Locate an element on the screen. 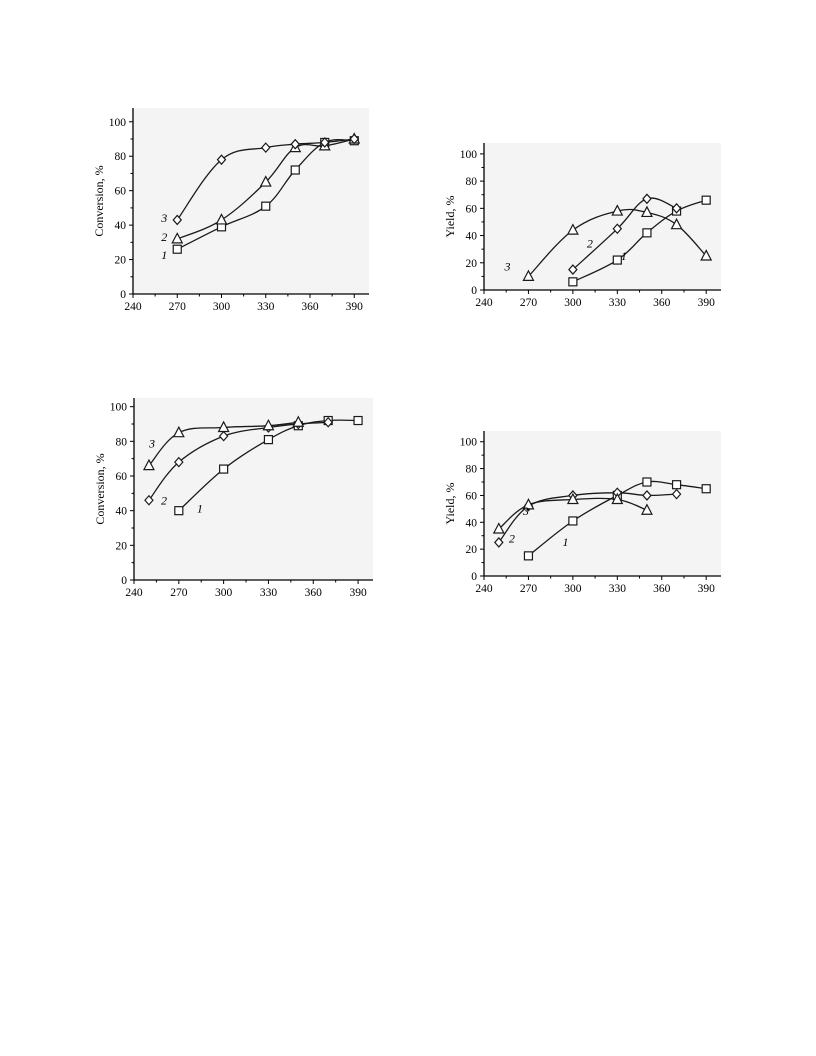 This screenshot has width=816, height=1056. plot-area is located at coordinates (251, 201).